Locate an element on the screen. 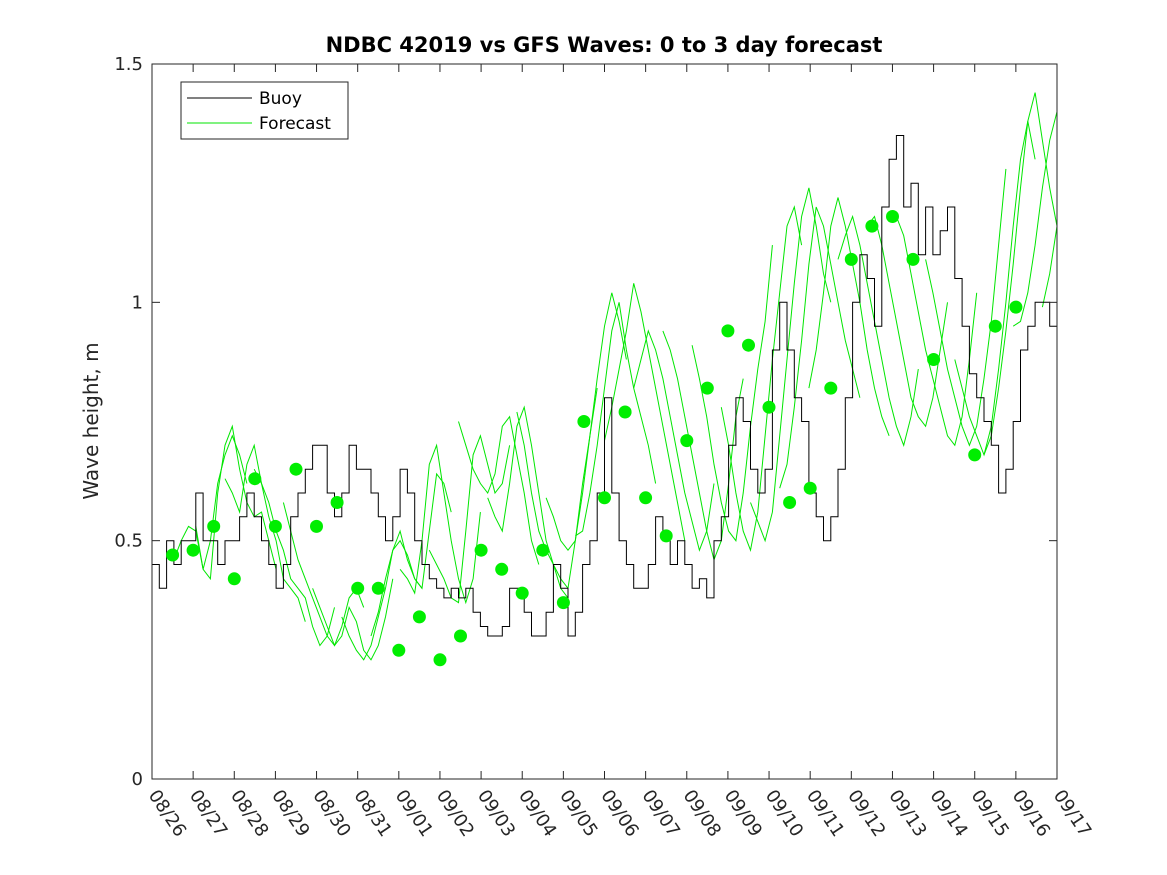 The image size is (1167, 875). legend: Buoy Forecast is located at coordinates (264, 110).